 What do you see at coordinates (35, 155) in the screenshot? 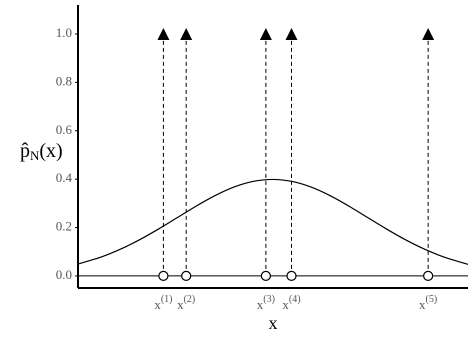
I see `y-label-sub: N` at bounding box center [35, 155].